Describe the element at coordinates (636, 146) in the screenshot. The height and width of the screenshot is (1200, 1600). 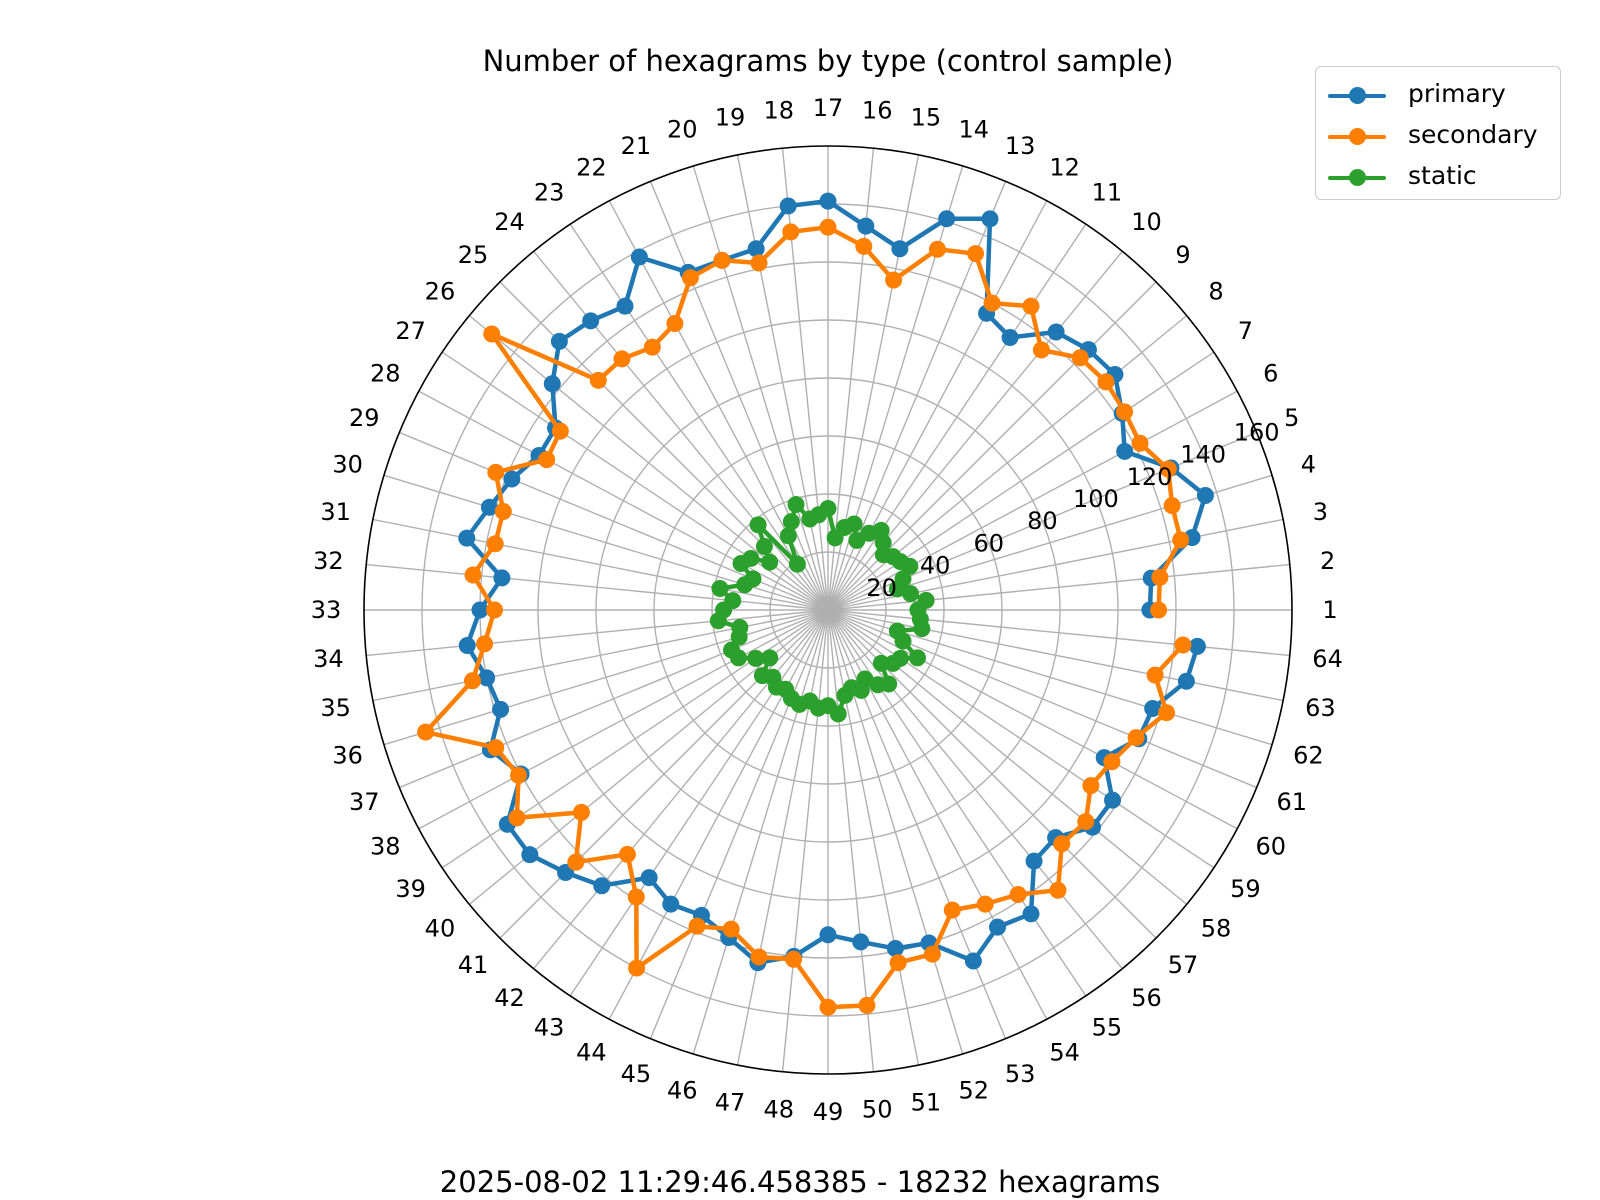
I see `theta-tick-label: 21` at that location.